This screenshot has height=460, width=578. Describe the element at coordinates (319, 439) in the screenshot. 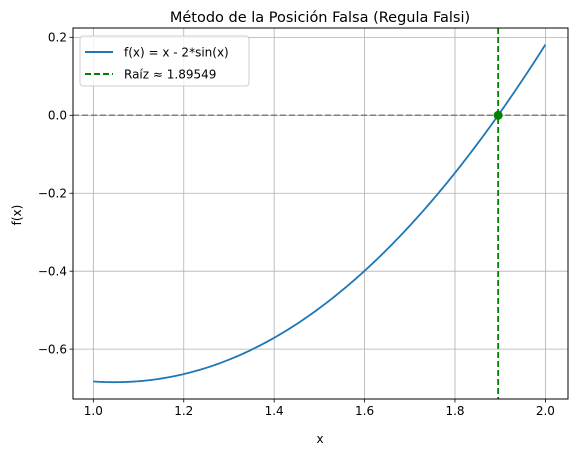

I see `x-axis-label: x` at that location.